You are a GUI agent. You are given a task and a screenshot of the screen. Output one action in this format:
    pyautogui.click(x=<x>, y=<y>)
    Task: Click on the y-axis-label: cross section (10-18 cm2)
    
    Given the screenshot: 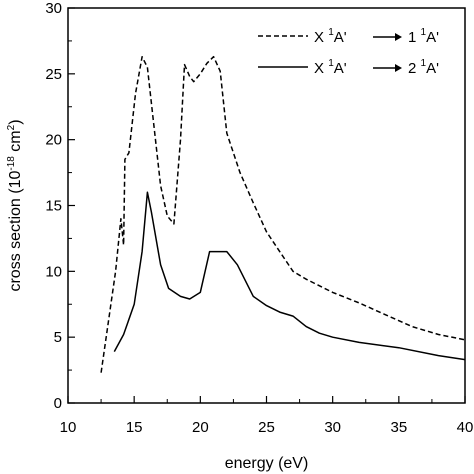 What is the action you would take?
    pyautogui.click(x=15, y=205)
    